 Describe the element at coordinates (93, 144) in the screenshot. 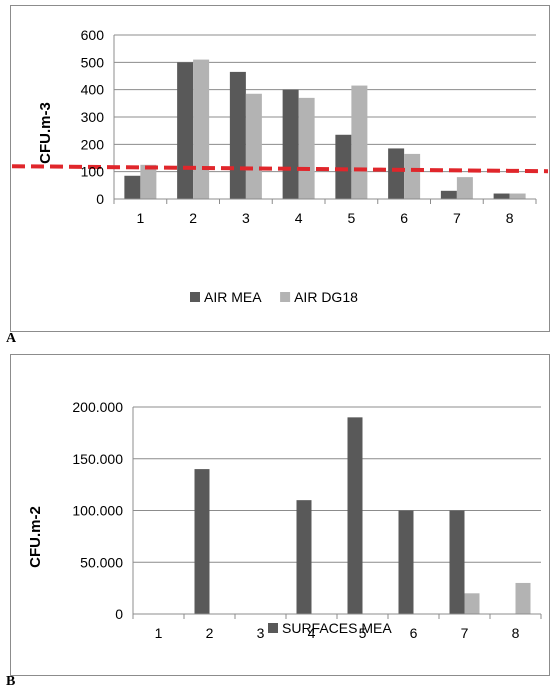

I see `chart-a-ytick-label: 200` at that location.